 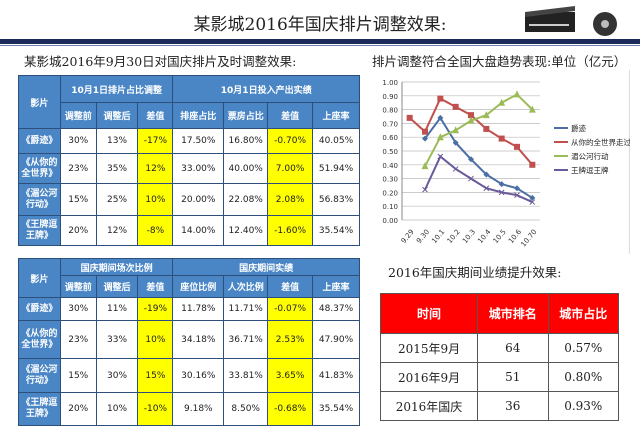 I want to click on difference-cell: -1.60%, so click(x=290, y=230).